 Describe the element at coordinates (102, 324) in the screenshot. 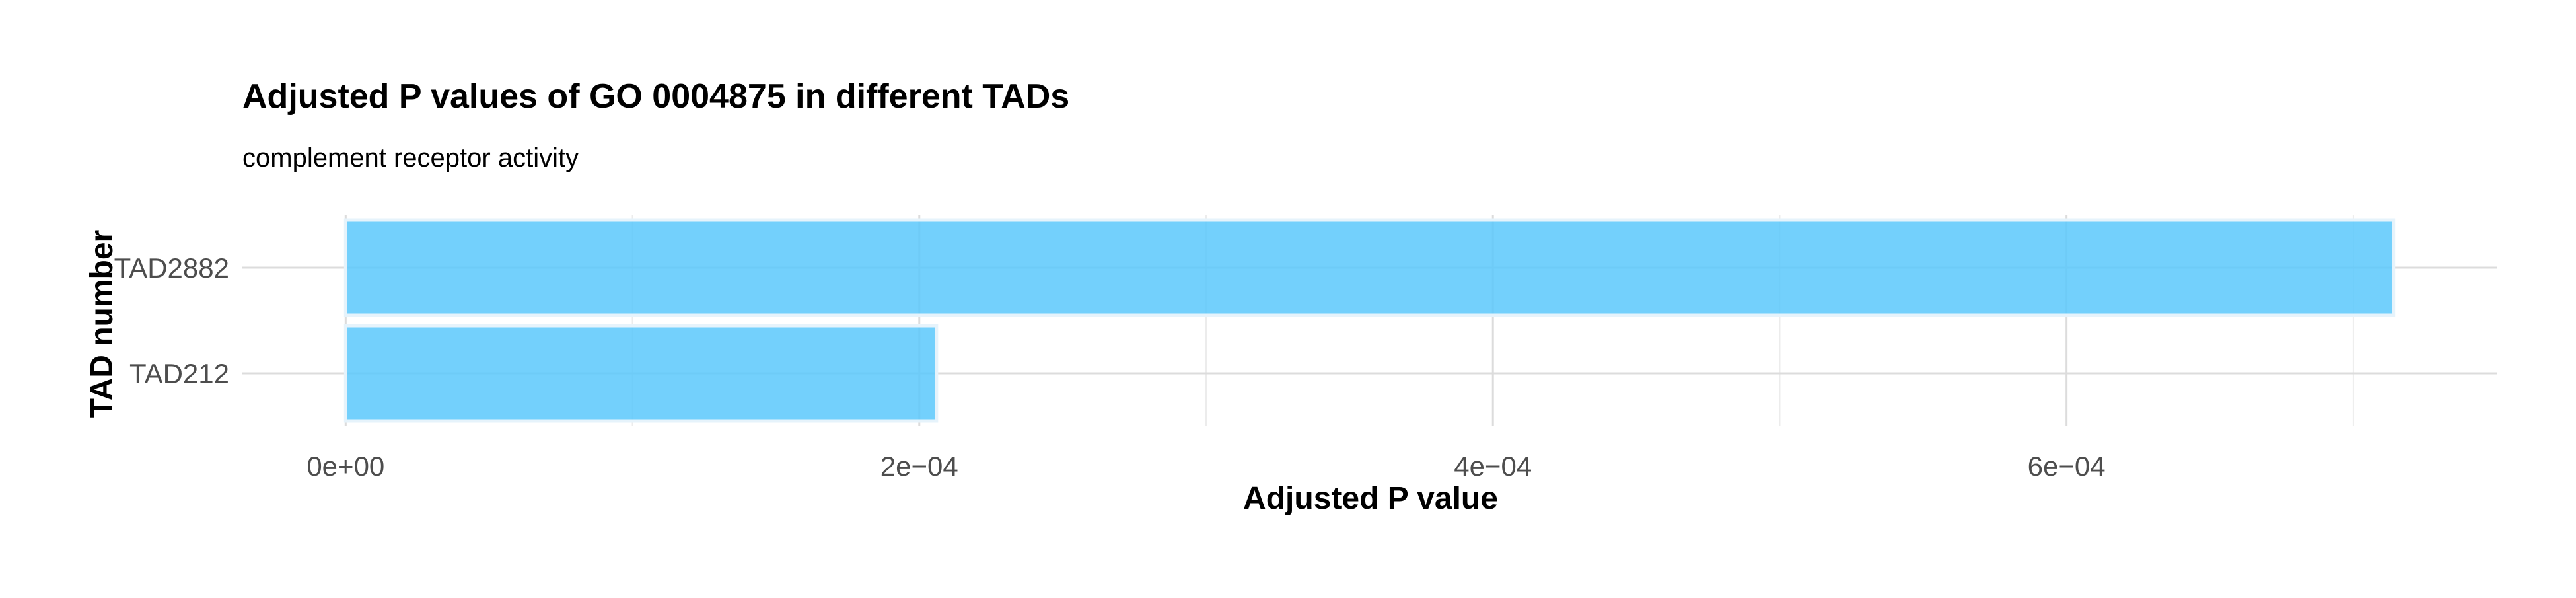

I see `y-axis-title: TAD number` at that location.